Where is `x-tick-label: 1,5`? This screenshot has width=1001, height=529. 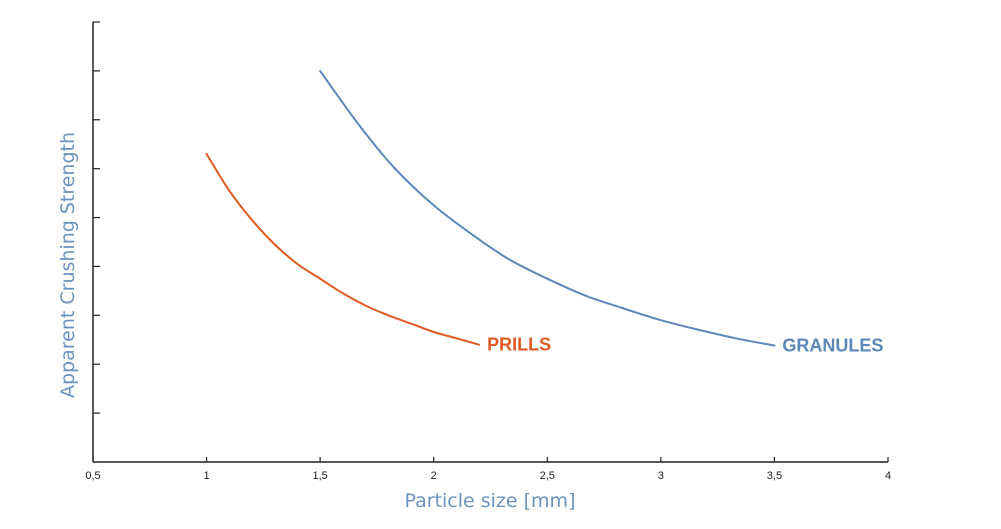 x-tick-label: 1,5 is located at coordinates (319, 476).